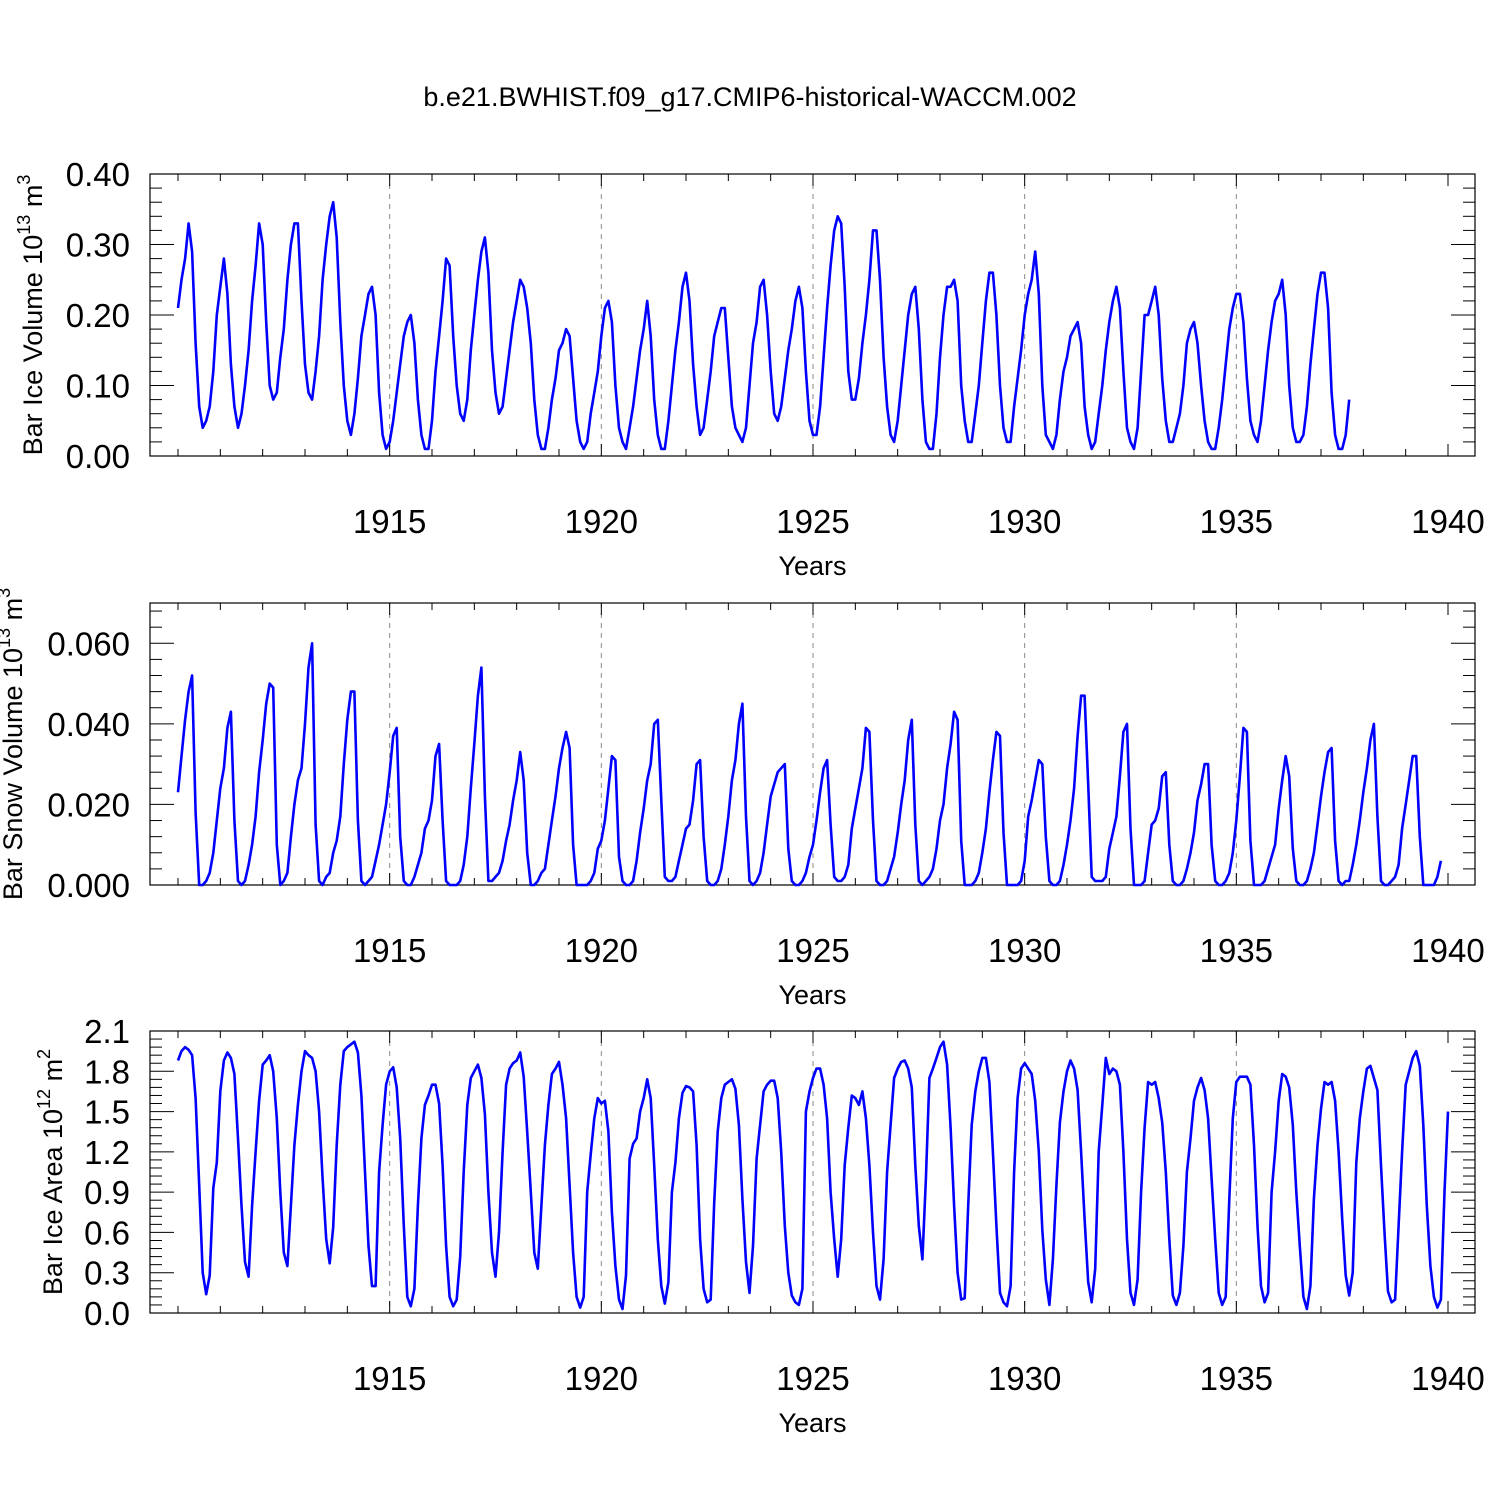  I want to click on panel2-x-tick-label: 1935, so click(1236, 950).